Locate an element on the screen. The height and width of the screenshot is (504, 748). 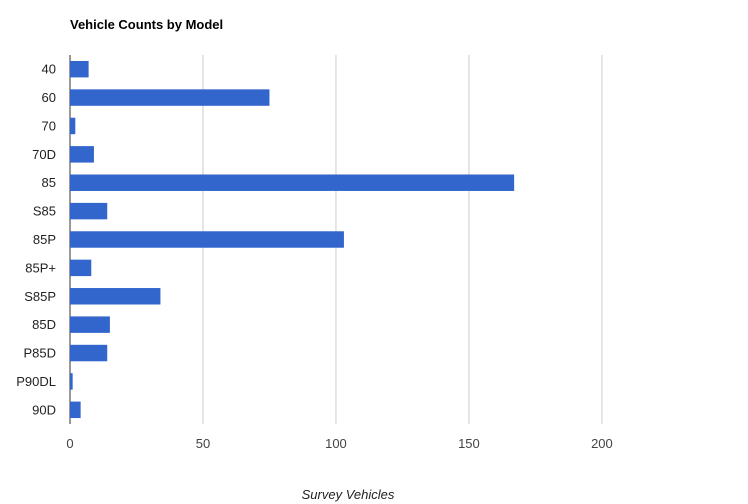
y-category-label: 60 is located at coordinates (49, 97).